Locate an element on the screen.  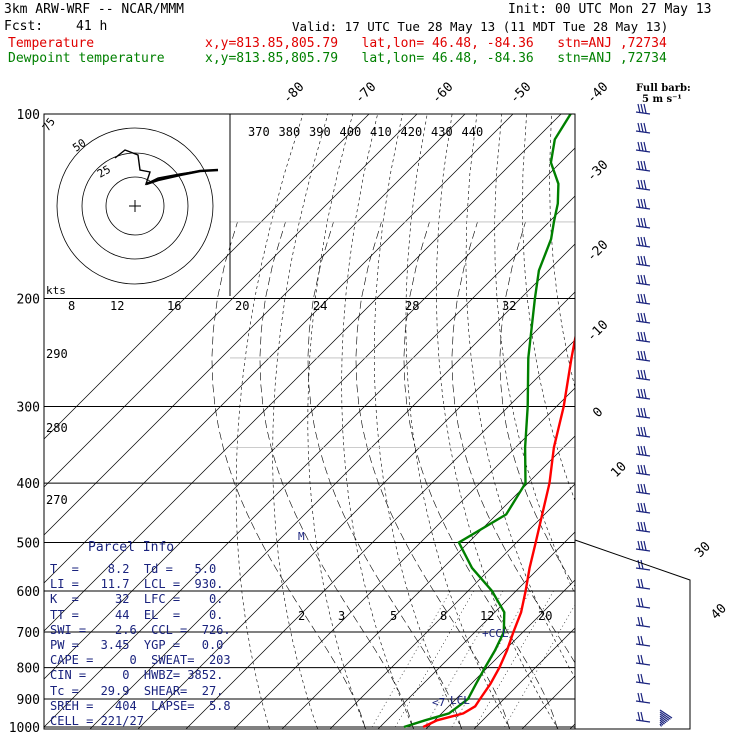
isotherm-right-label: -10 is located at coordinates (597, 331).